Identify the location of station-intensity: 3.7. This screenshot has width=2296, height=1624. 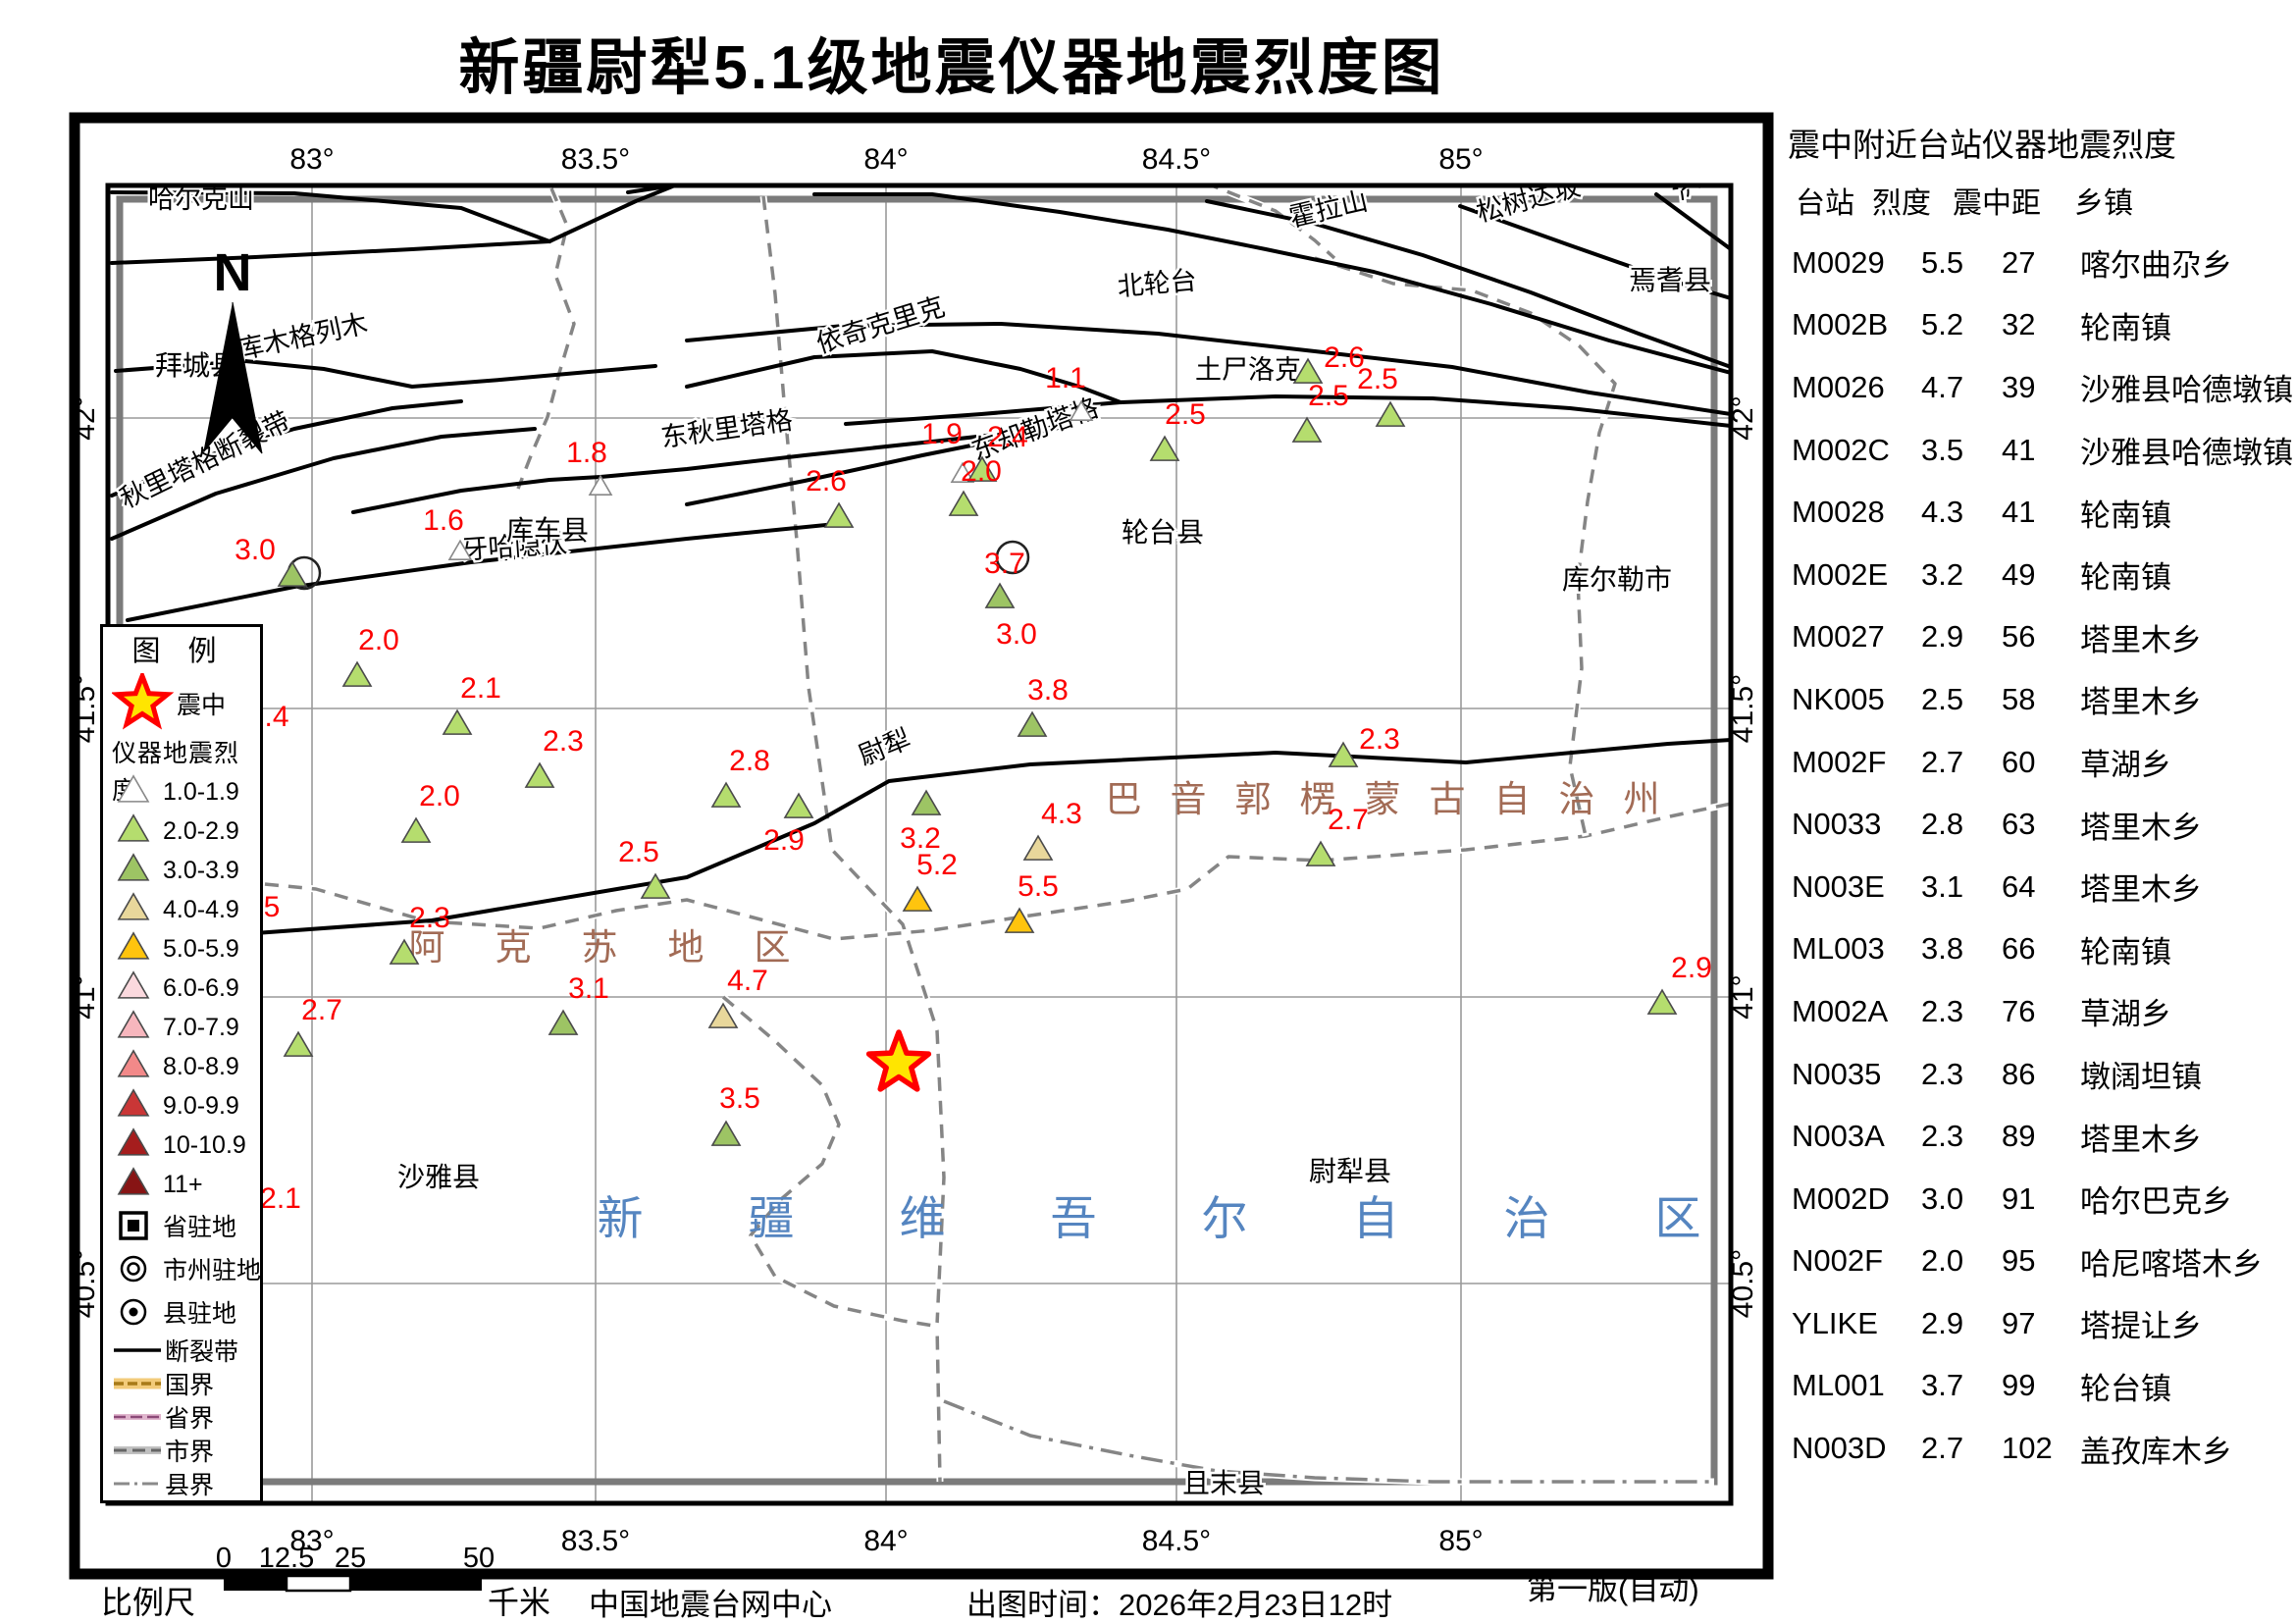
(1942, 1385).